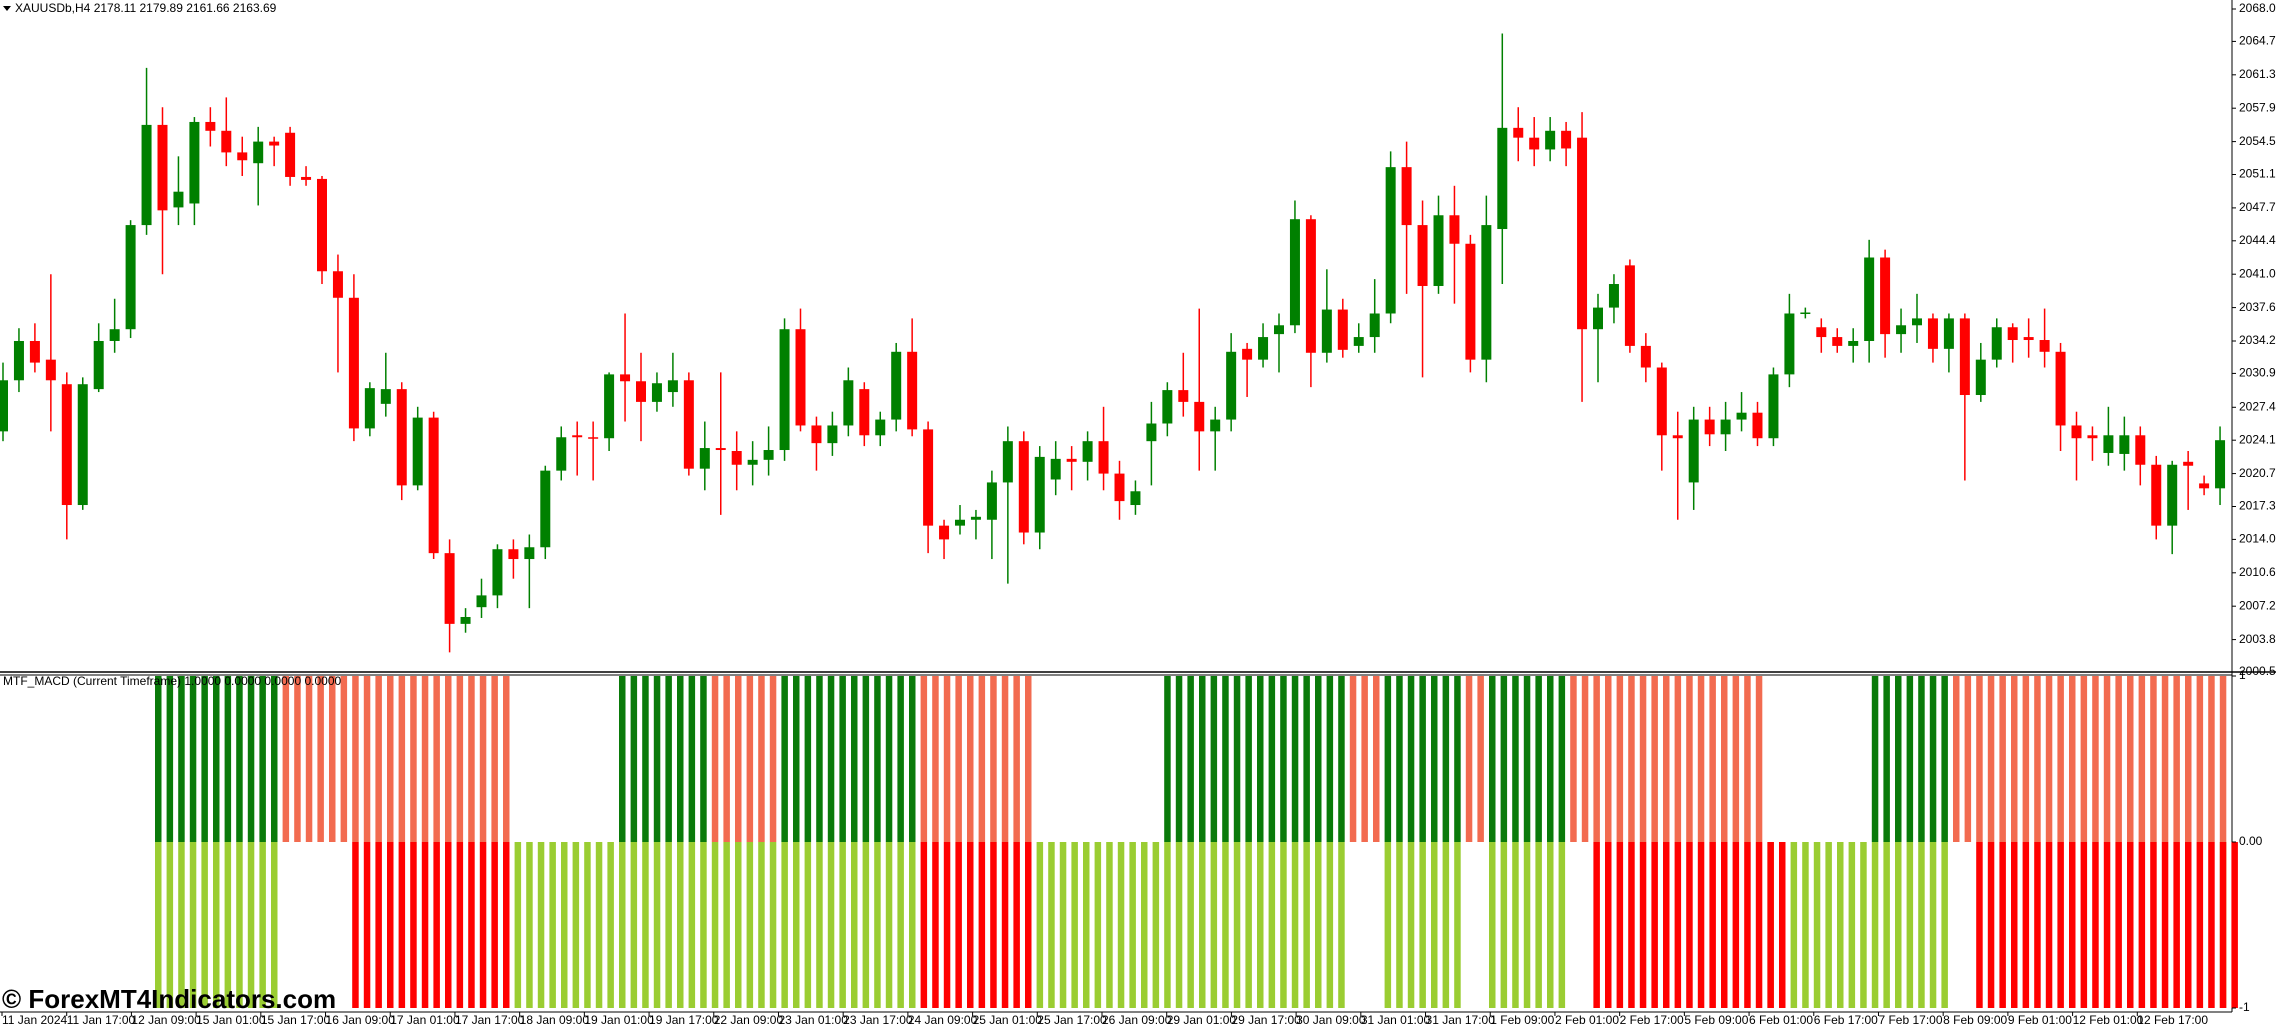 This screenshot has height=1034, width=2276. Describe the element at coordinates (2257, 572) in the screenshot. I see `y-tick-label: 2010.60` at that location.